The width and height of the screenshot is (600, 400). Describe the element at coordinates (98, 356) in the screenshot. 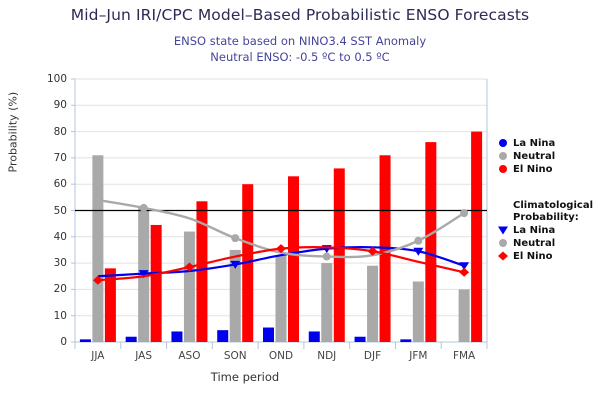

I see `x-tick-label-jja: JJA` at that location.